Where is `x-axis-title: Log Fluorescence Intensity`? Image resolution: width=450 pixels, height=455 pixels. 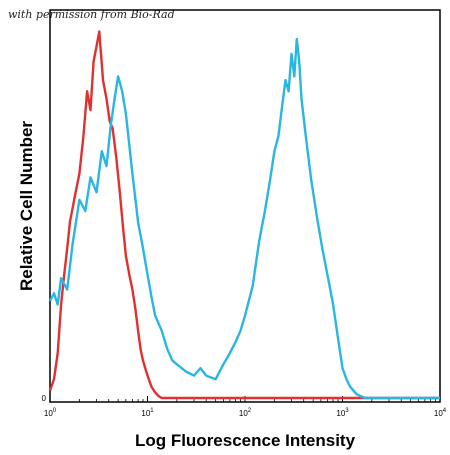
x-axis-title: Log Fluorescence Intensity is located at coordinates (245, 440).